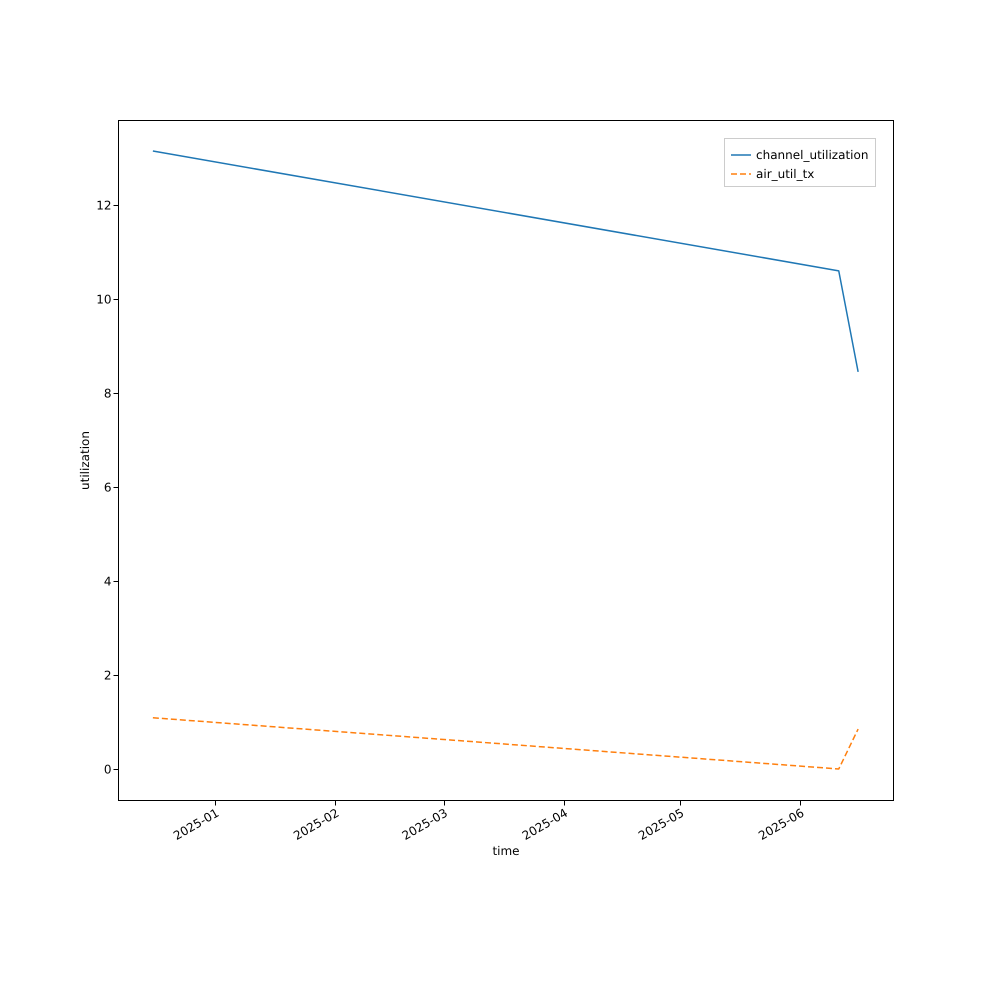 This screenshot has width=1000, height=1000. What do you see at coordinates (108, 769) in the screenshot?
I see `y-tick-label: 0` at bounding box center [108, 769].